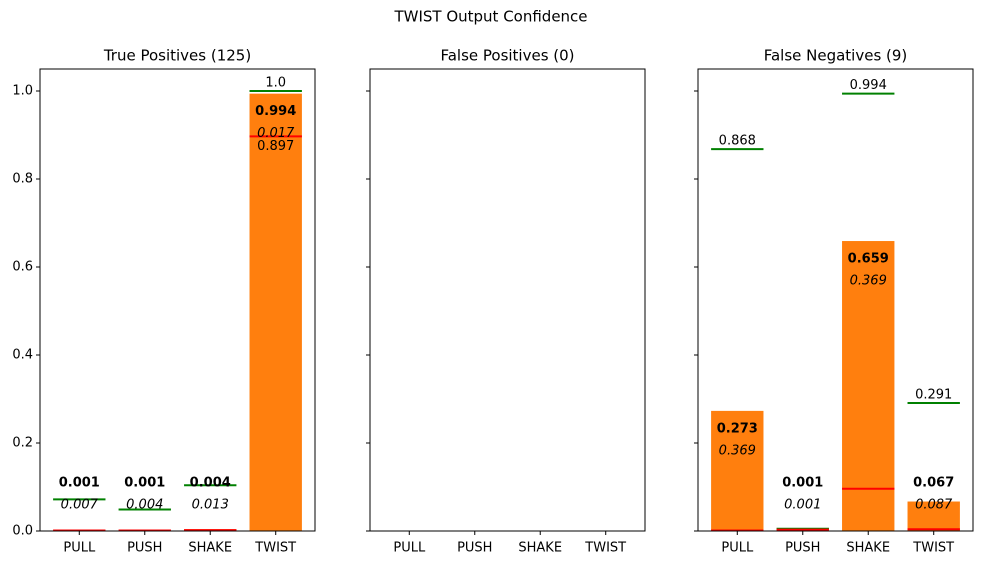 This screenshot has height=565, width=981. What do you see at coordinates (177, 56) in the screenshot?
I see `axes-title: True Positives (125)` at bounding box center [177, 56].